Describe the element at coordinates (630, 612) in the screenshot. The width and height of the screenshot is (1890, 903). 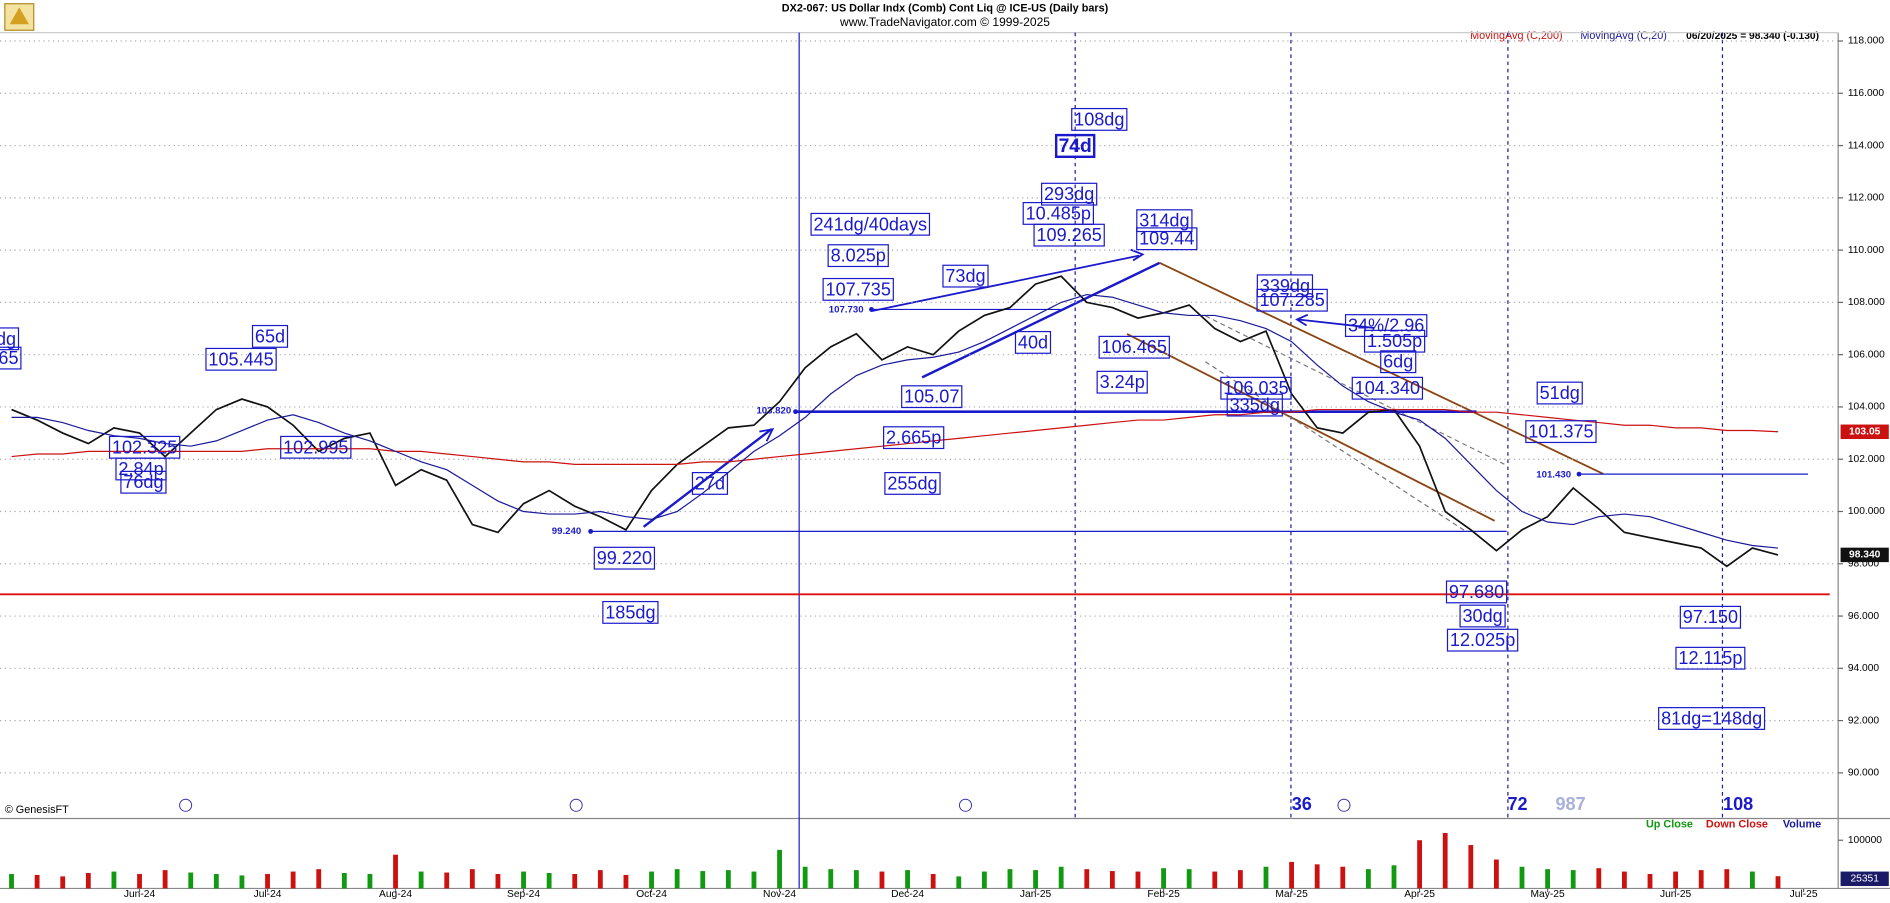
I see `annotation-label: 185dg` at that location.